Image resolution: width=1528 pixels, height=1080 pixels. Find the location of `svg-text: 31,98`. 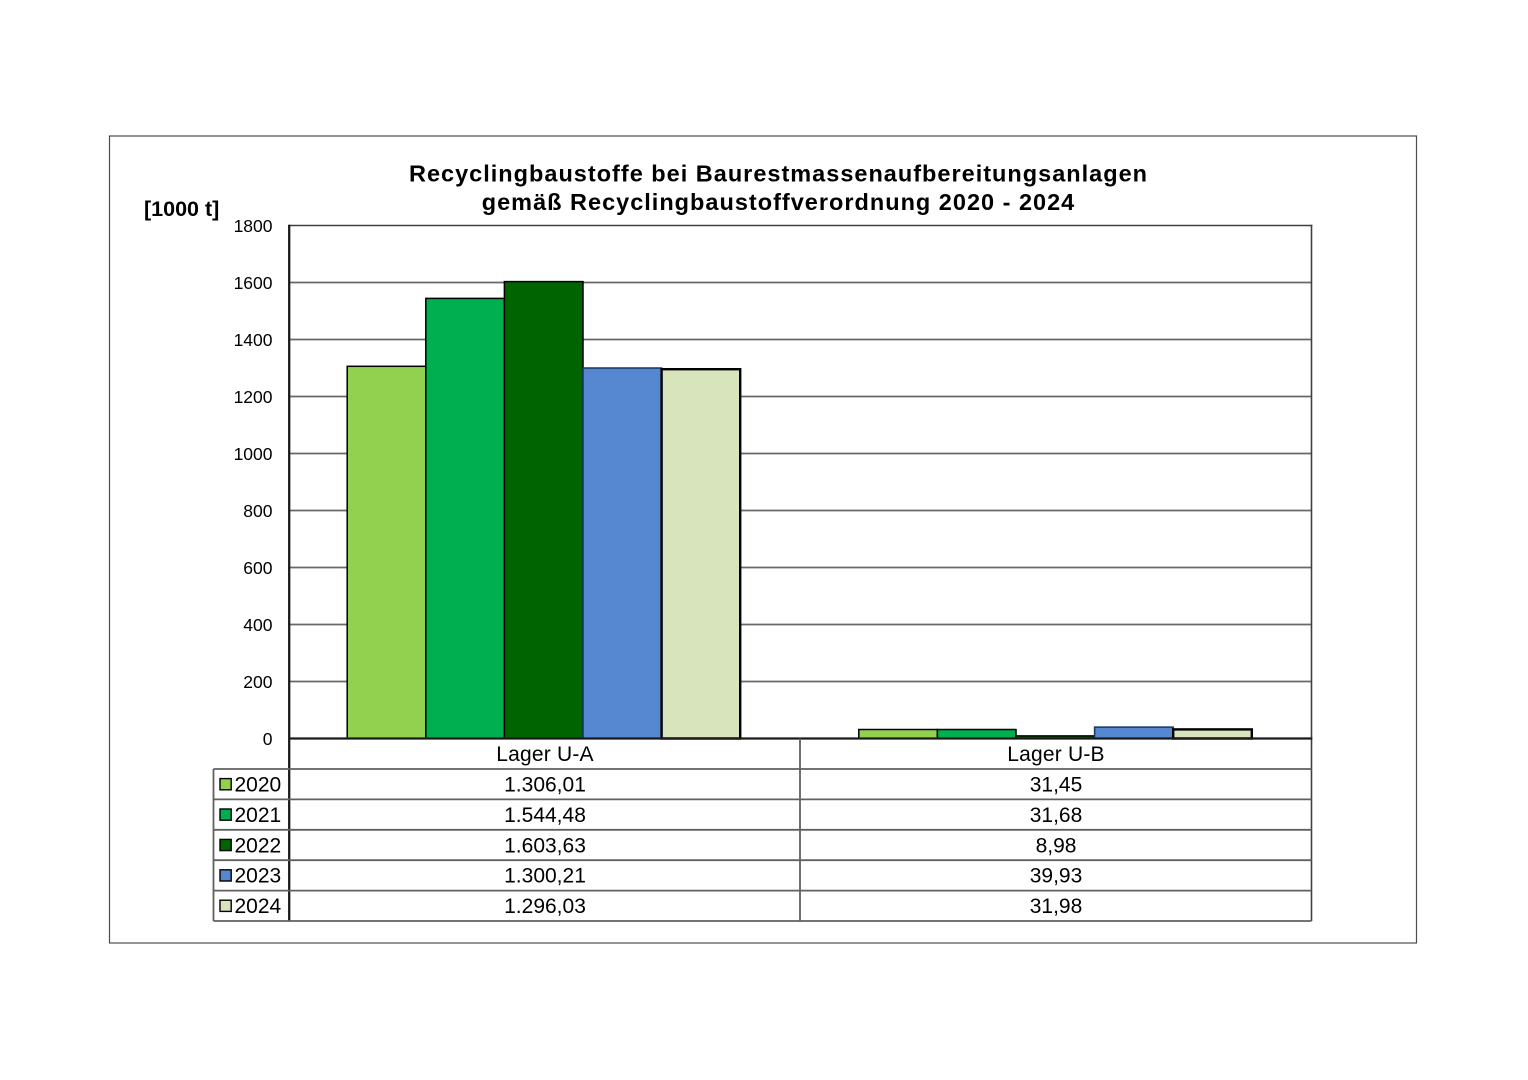

svg-text: 31,98 is located at coordinates (1056, 906).